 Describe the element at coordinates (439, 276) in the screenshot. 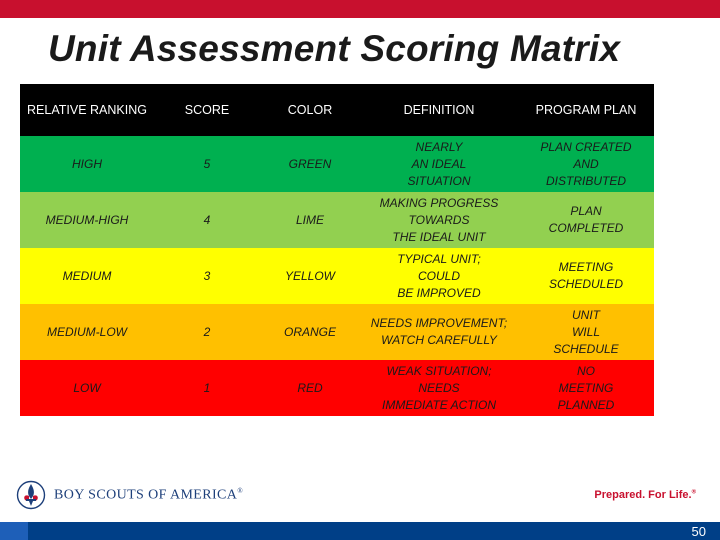

I see `cell-definition: TYPICAL UNIT; COULD BE IMPROVED` at that location.